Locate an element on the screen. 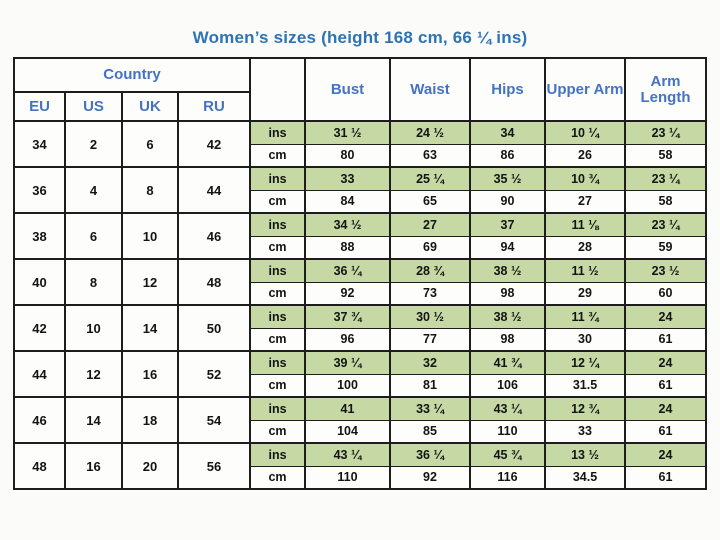 This screenshot has width=720, height=540. value-cell-cm: 88 is located at coordinates (347, 247).